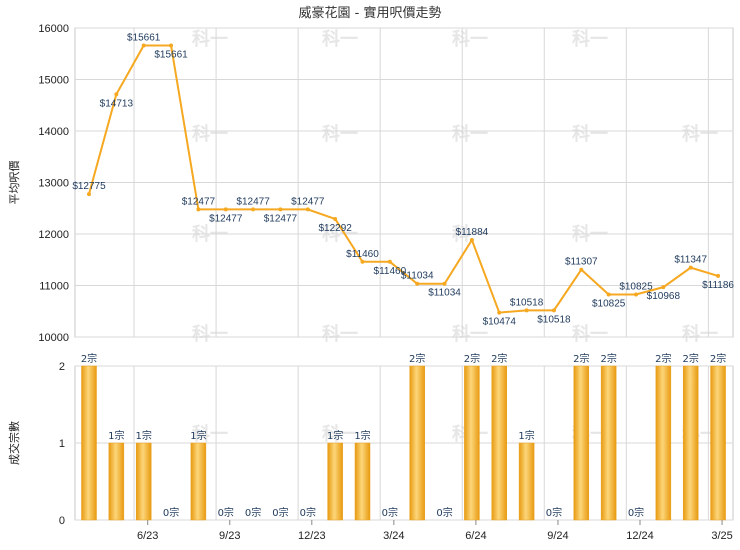 This screenshot has height=550, width=740. I want to click on price-point-label: $15661, so click(144, 37).